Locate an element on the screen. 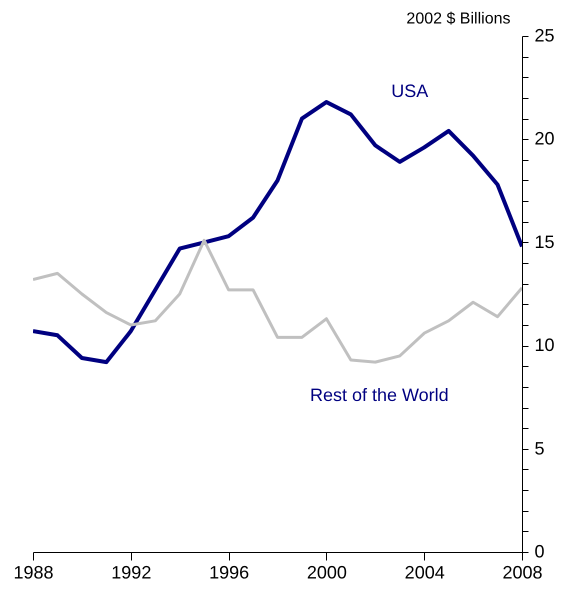 Image resolution: width=562 pixels, height=590 pixels. x-tick-label: 2004 is located at coordinates (424, 572).